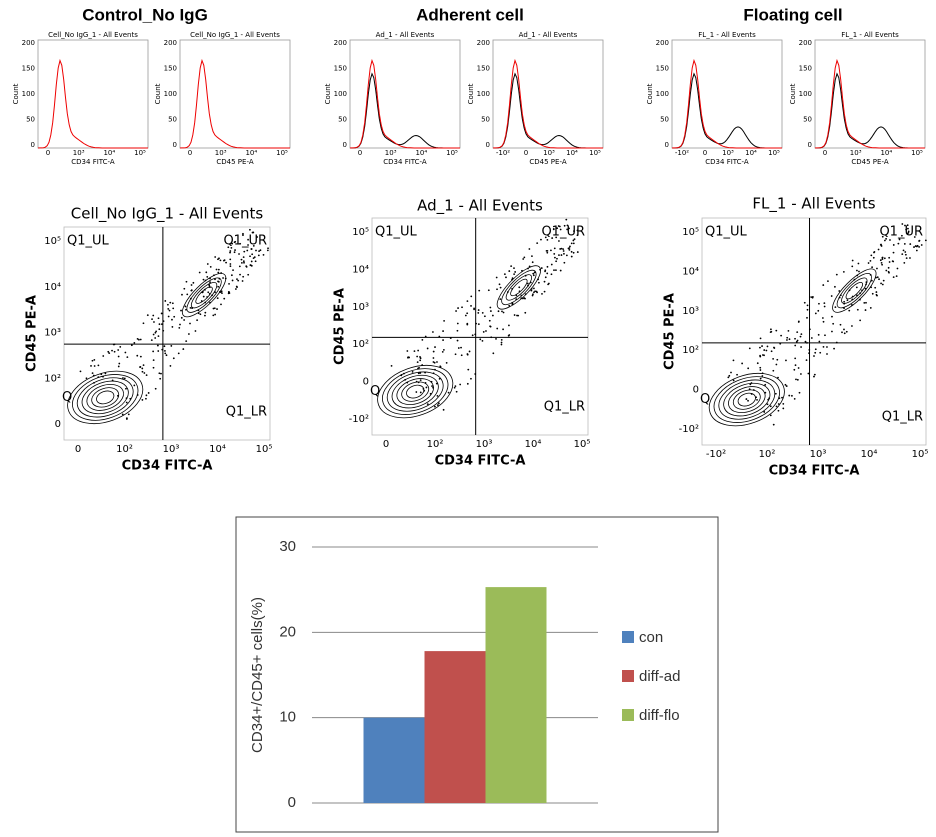  Describe the element at coordinates (807, 120) in the screenshot. I see `histogram-y-tick: 50` at that location.